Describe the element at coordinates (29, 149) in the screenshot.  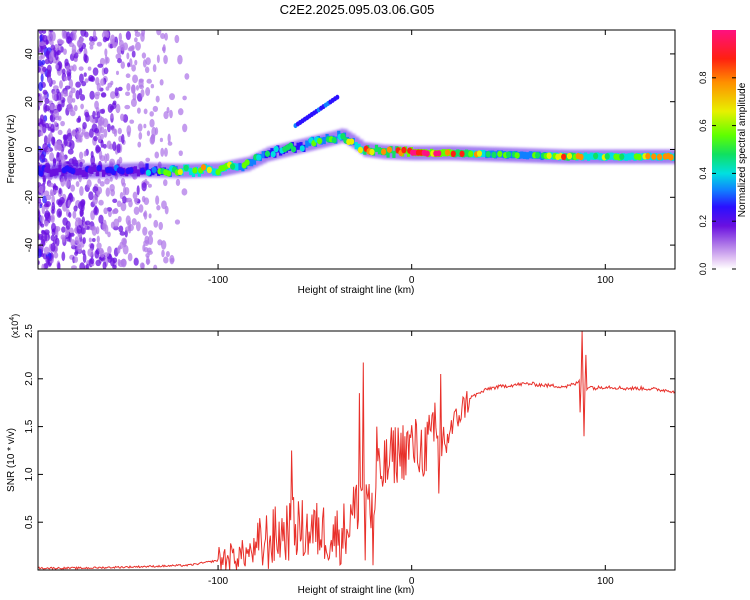
I see `spectrogram-ytick-label: 0` at that location.